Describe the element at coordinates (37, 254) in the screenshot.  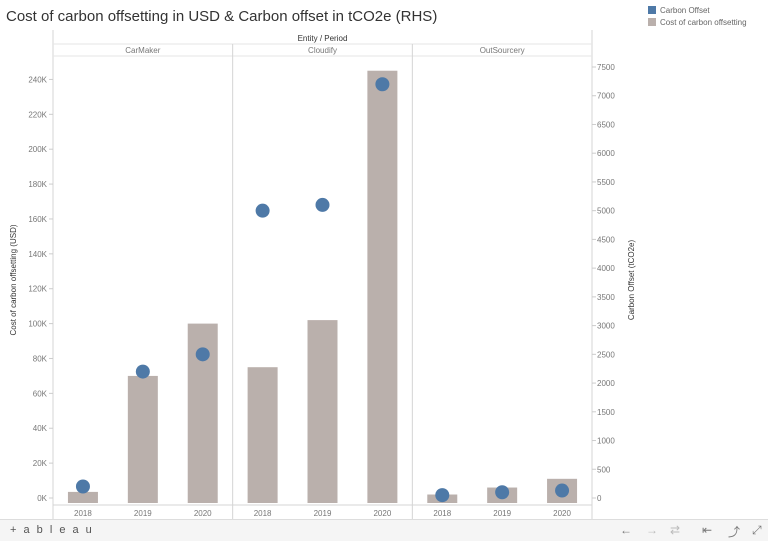
I see `y-tick-label: 140K` at that location.